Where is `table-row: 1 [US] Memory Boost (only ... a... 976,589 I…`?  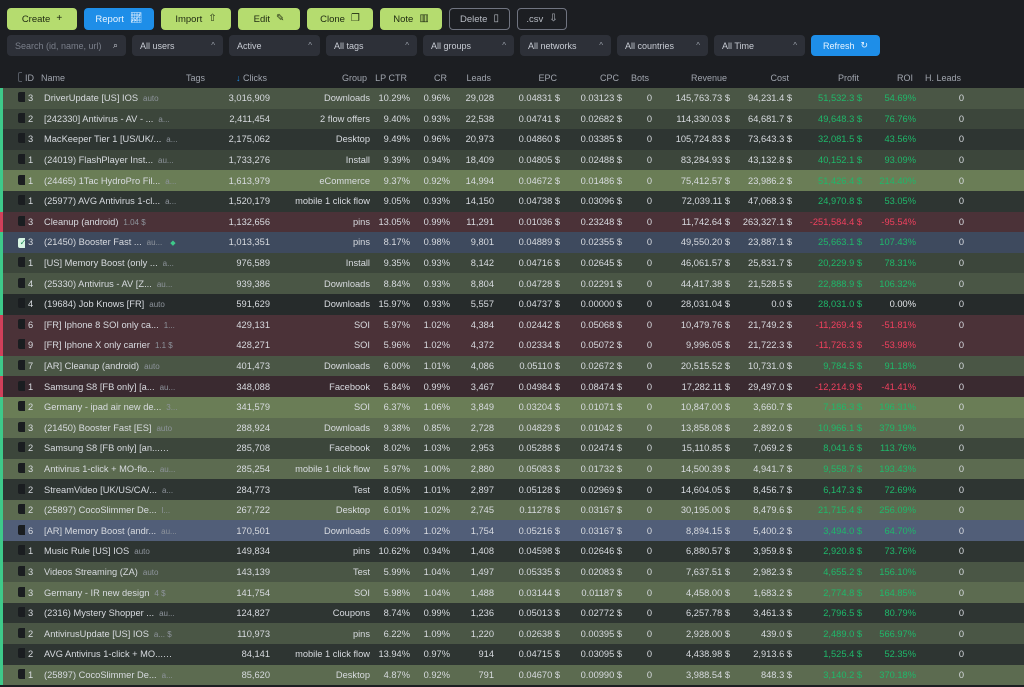
table-row: 1 [US] Memory Boost (only ... a... 976,589 I… is located at coordinates (512, 263).